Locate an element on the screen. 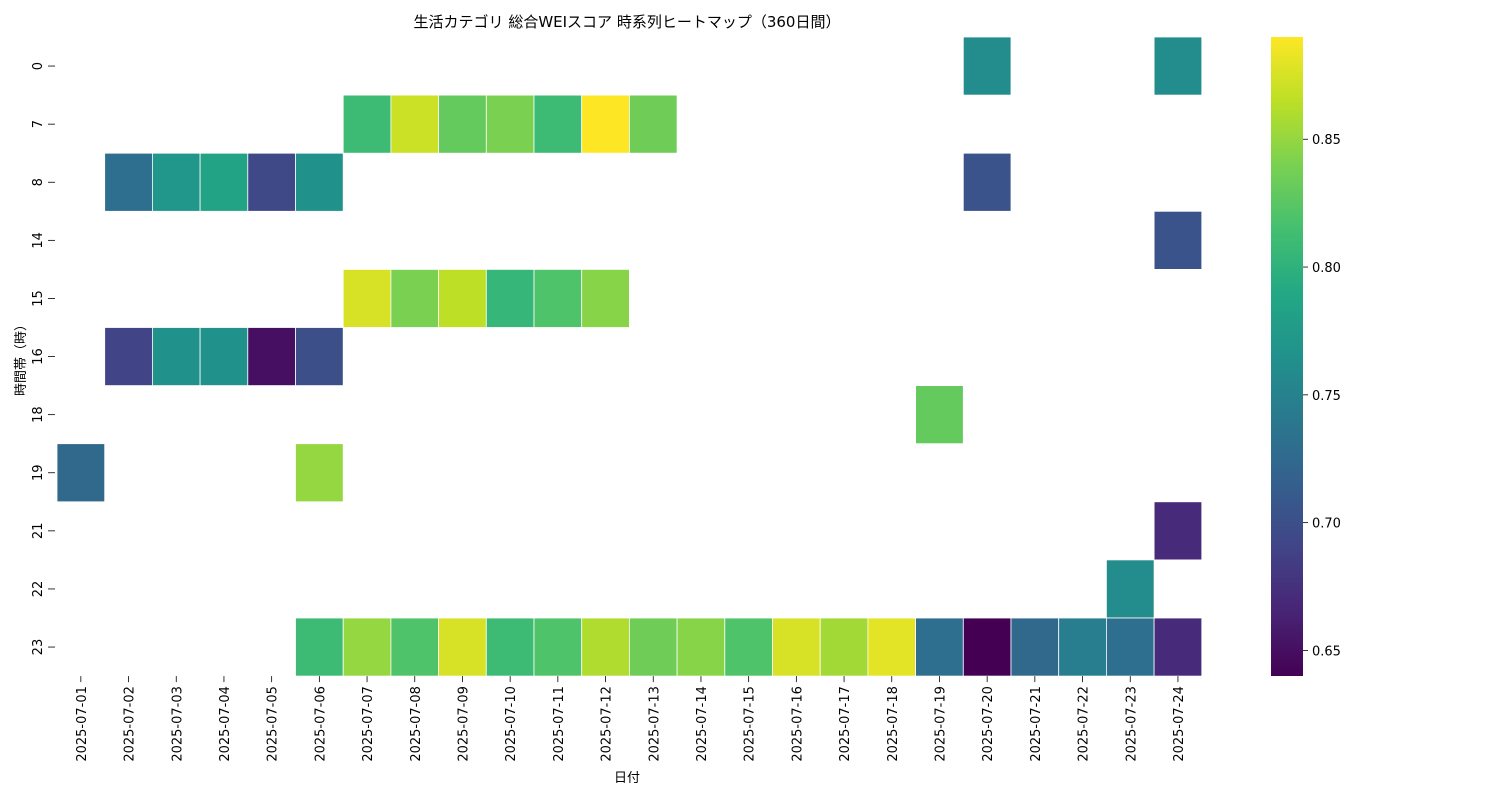 This screenshot has width=1500, height=800. x-tick-label: 2025-07-21 is located at coordinates (1036, 724).